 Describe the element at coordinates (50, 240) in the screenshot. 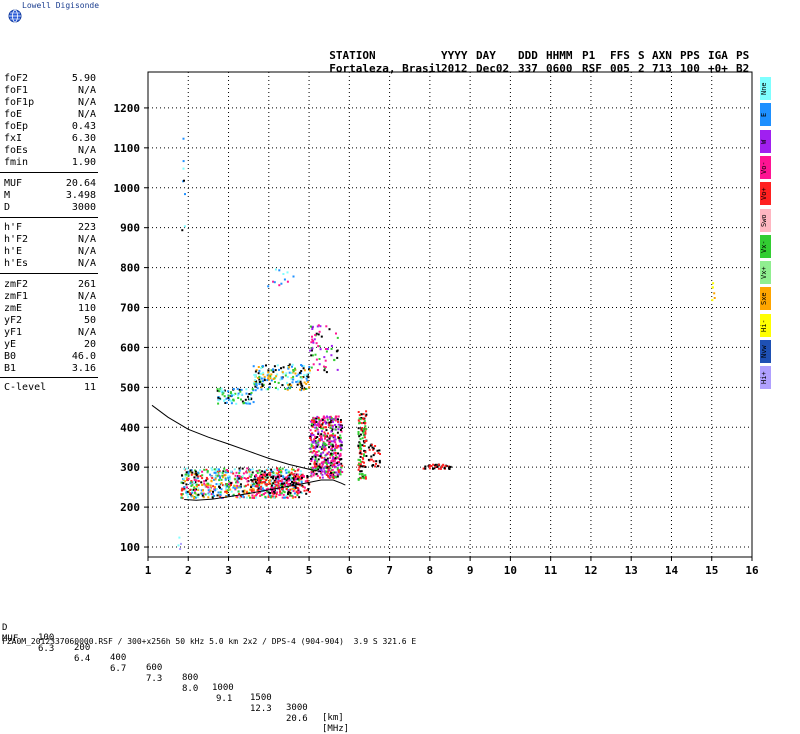

I see `param-row: h'F2 N/A` at that location.